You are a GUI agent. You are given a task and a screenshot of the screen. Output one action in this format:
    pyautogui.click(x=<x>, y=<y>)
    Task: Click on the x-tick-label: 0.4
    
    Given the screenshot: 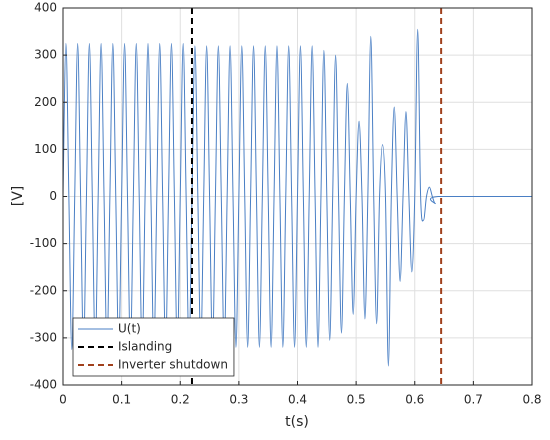 What is the action you would take?
    pyautogui.click(x=297, y=400)
    